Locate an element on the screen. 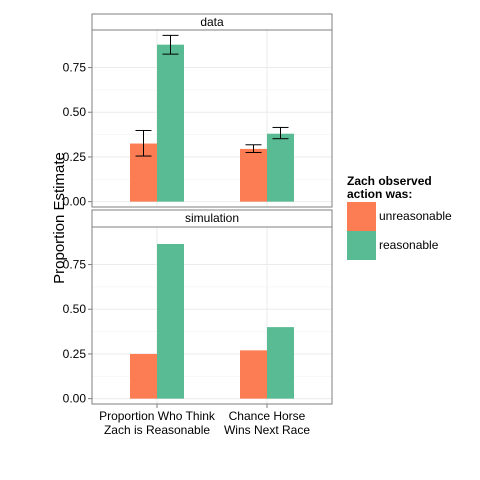 This screenshot has height=480, width=480. x-tick-label: Proportion Who Think Zach is Reasonable is located at coordinates (157, 423).